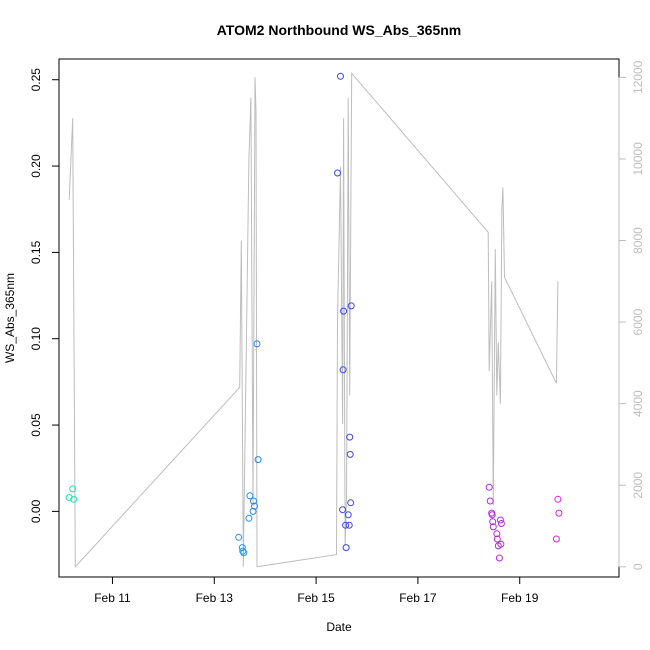 This screenshot has width=650, height=650. What do you see at coordinates (44, 295) in the screenshot?
I see `y-axis: 0.00 0.05 0.10 0.15 0.20 0.25` at bounding box center [44, 295].